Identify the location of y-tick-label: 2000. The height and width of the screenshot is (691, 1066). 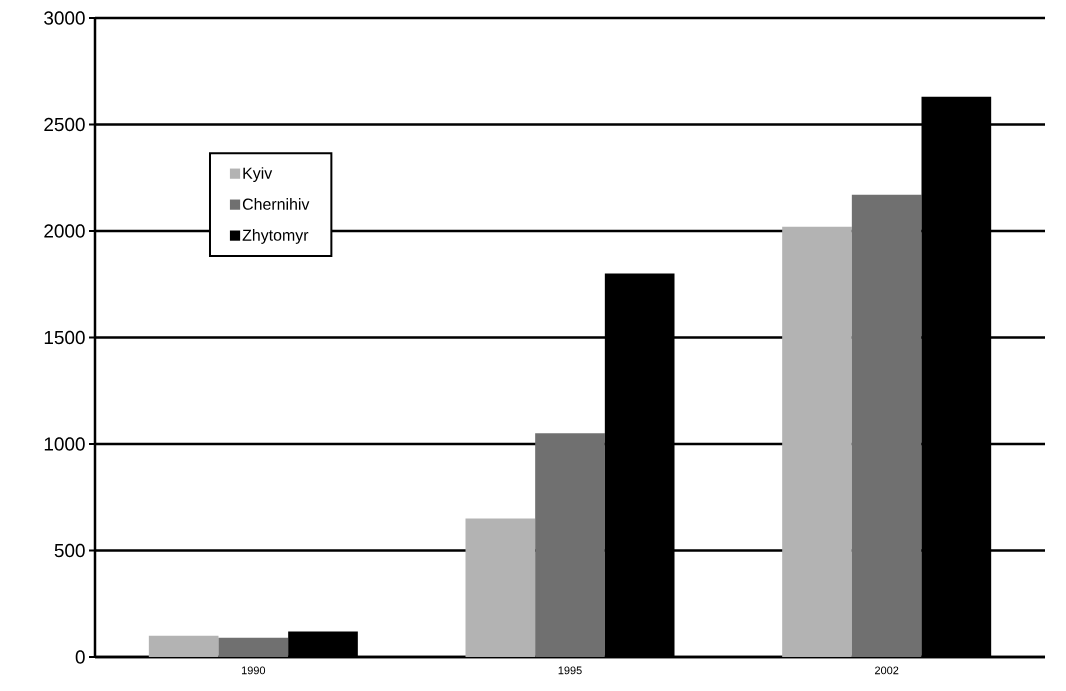
(64, 231).